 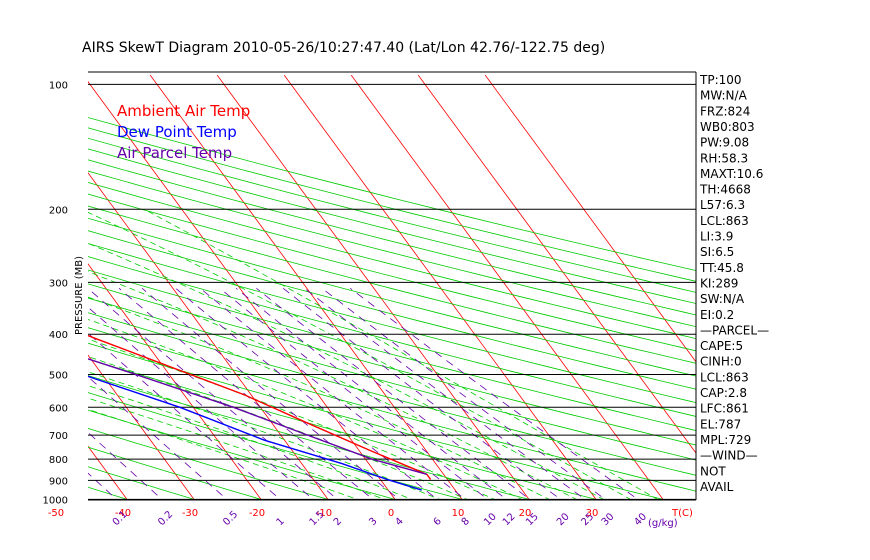 What do you see at coordinates (721, 362) in the screenshot?
I see `stability-index-item: CINH:0` at bounding box center [721, 362].